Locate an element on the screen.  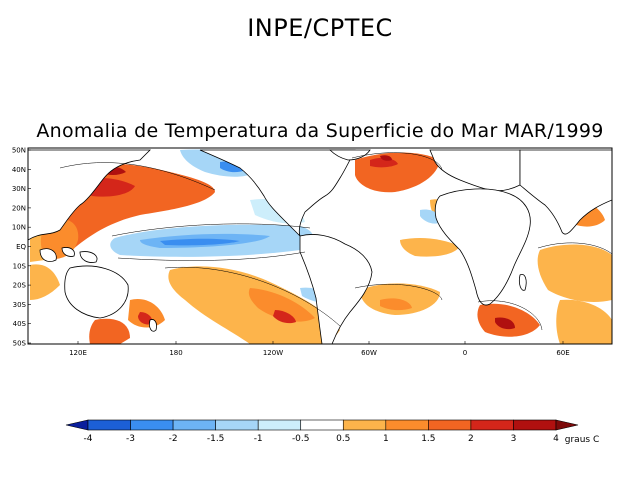
anomaly-region-sio-warm is located at coordinates (109, 331).